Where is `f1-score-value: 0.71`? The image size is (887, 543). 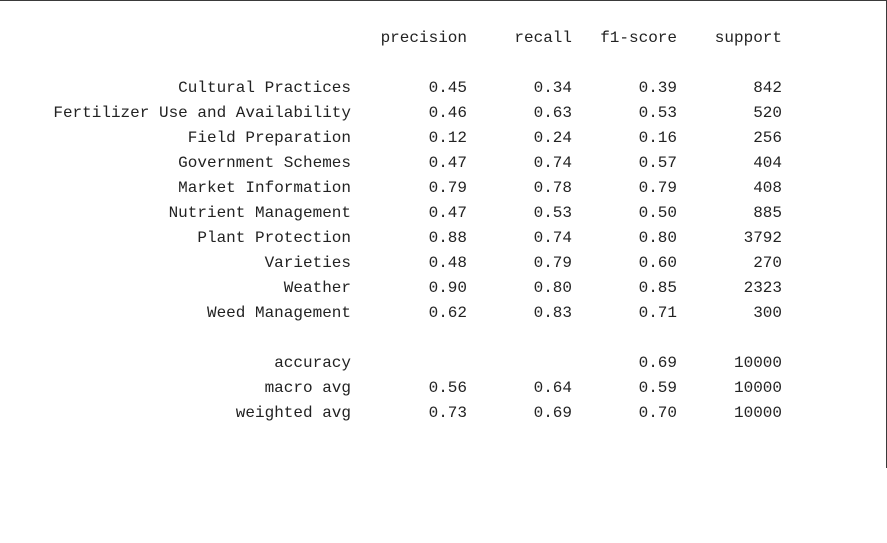
f1-score-value: 0.71 is located at coordinates (657, 313).